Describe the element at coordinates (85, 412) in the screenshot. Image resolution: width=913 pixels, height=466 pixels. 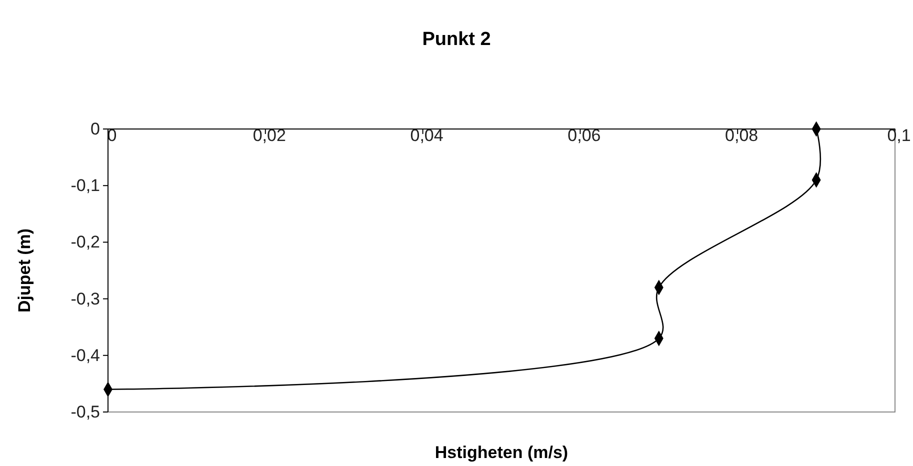
I see `y-tick-label: -0,5` at that location.